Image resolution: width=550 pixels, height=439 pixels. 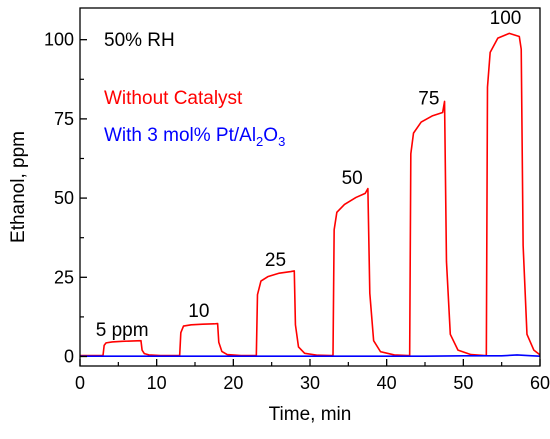 I want to click on x-axis-label: Time, min, so click(x=310, y=414).